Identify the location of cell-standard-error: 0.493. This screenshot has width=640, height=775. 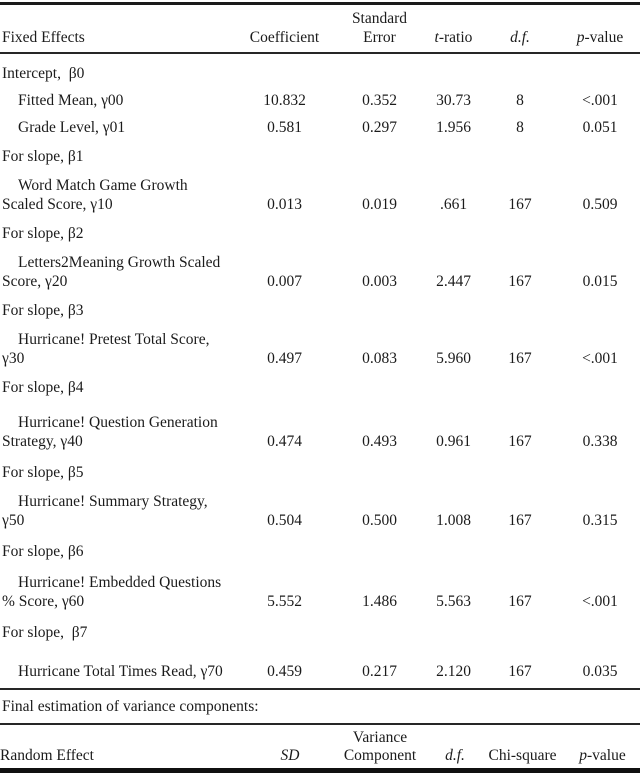
(379, 441).